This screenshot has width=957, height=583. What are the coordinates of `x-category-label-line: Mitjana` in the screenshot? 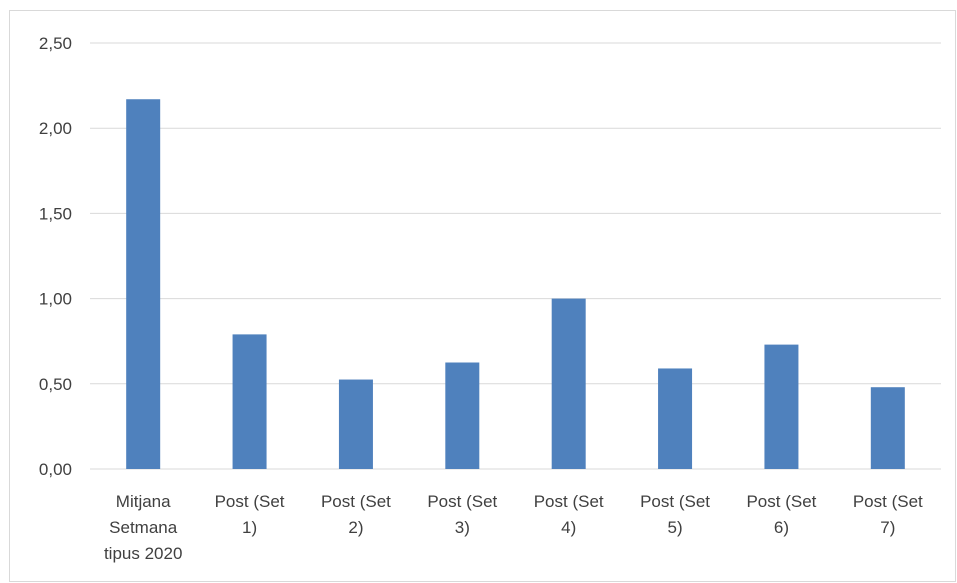 It's located at (143, 501).